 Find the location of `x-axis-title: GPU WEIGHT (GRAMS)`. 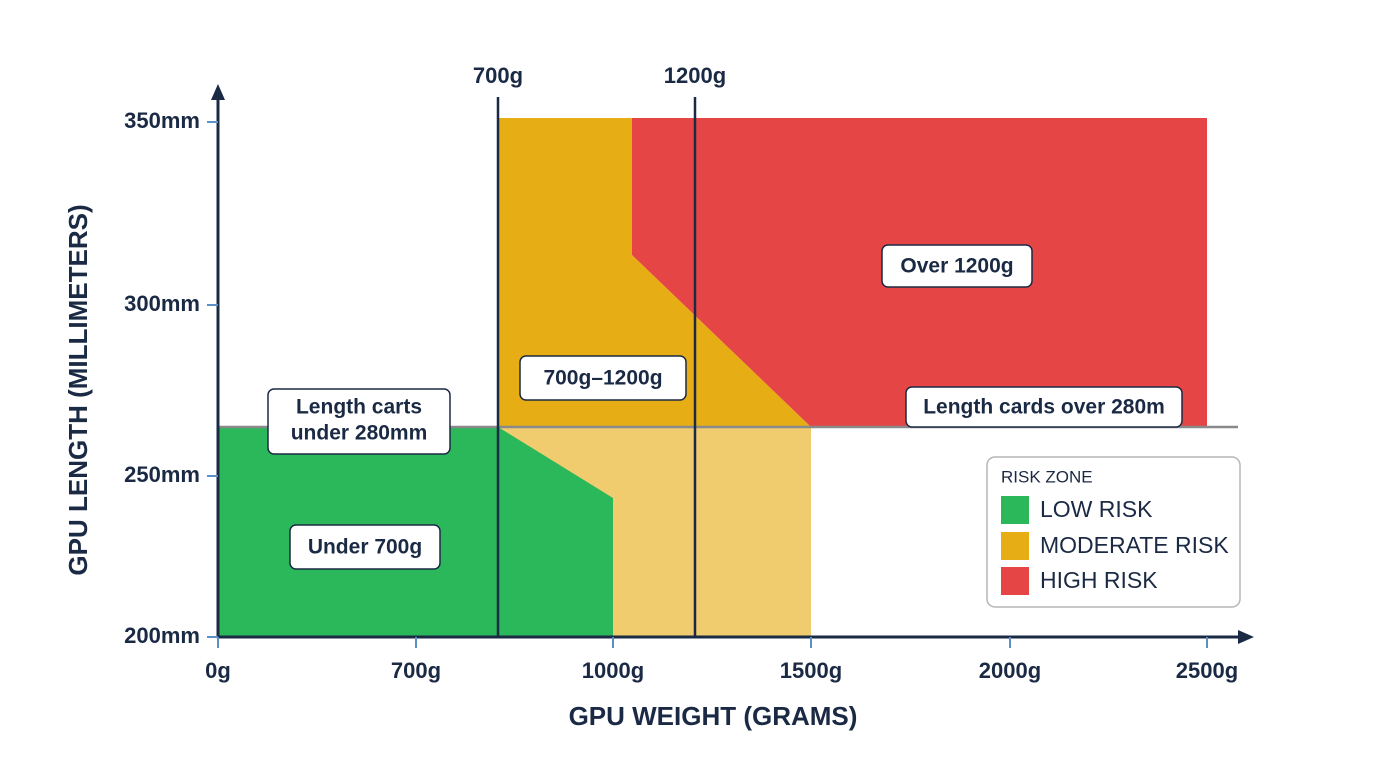

x-axis-title: GPU WEIGHT (GRAMS) is located at coordinates (713, 716).